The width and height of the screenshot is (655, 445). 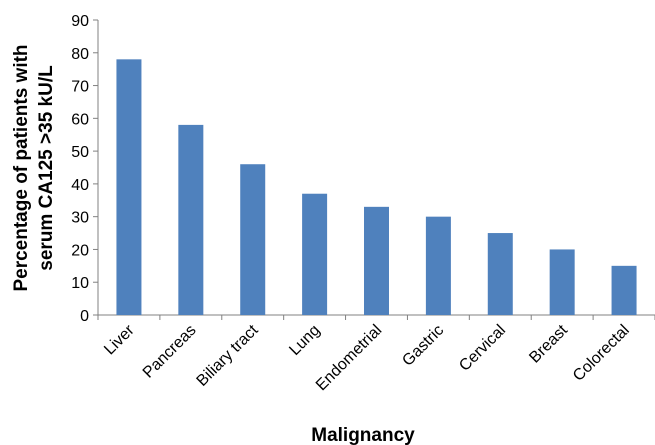 I want to click on x-tick-label: Biliary tract, so click(x=228, y=355).